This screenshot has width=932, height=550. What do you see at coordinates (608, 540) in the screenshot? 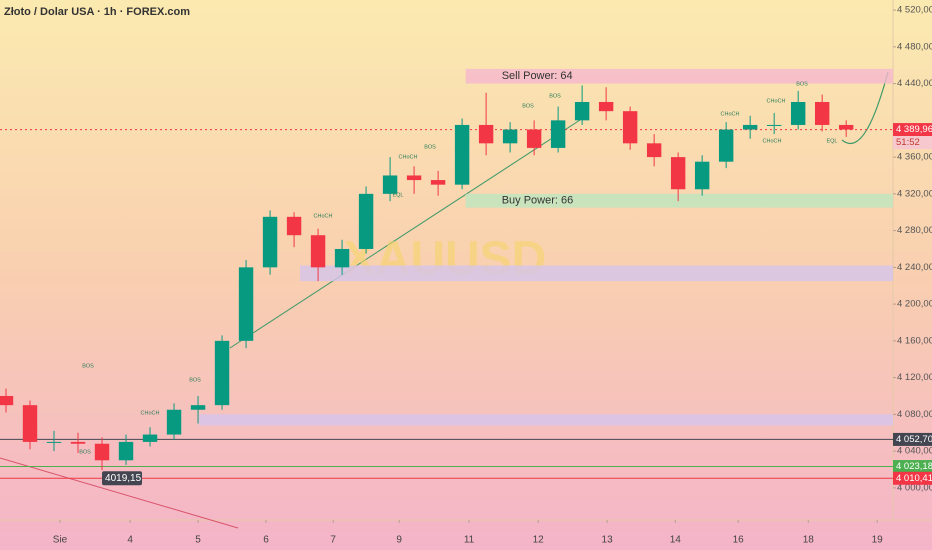
I see `x-tick-label: 13` at bounding box center [608, 540].